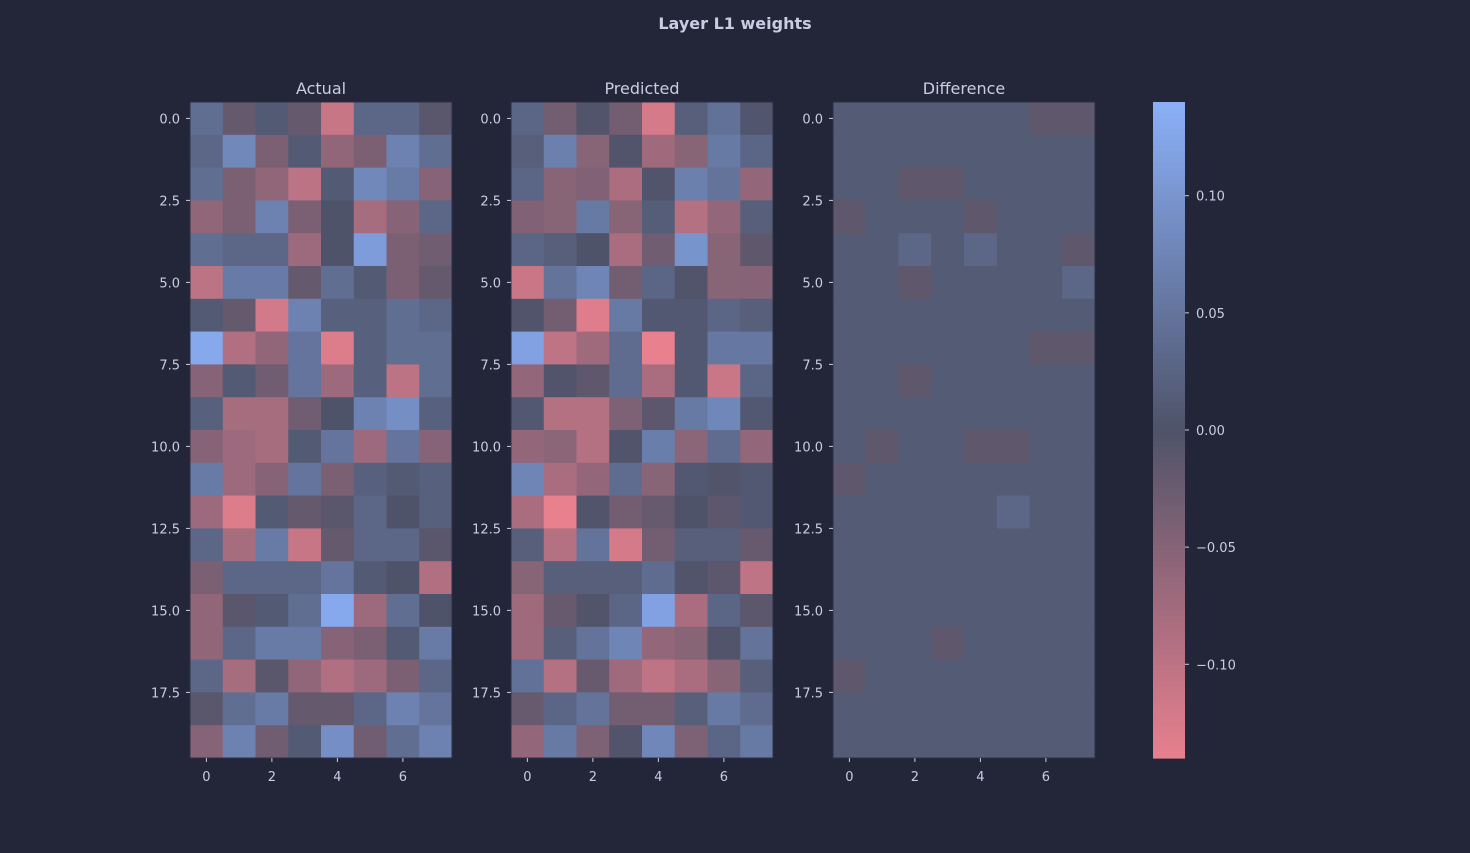 The height and width of the screenshot is (853, 1470). What do you see at coordinates (486, 447) in the screenshot?
I see `y-tick-label: 10.0` at bounding box center [486, 447].